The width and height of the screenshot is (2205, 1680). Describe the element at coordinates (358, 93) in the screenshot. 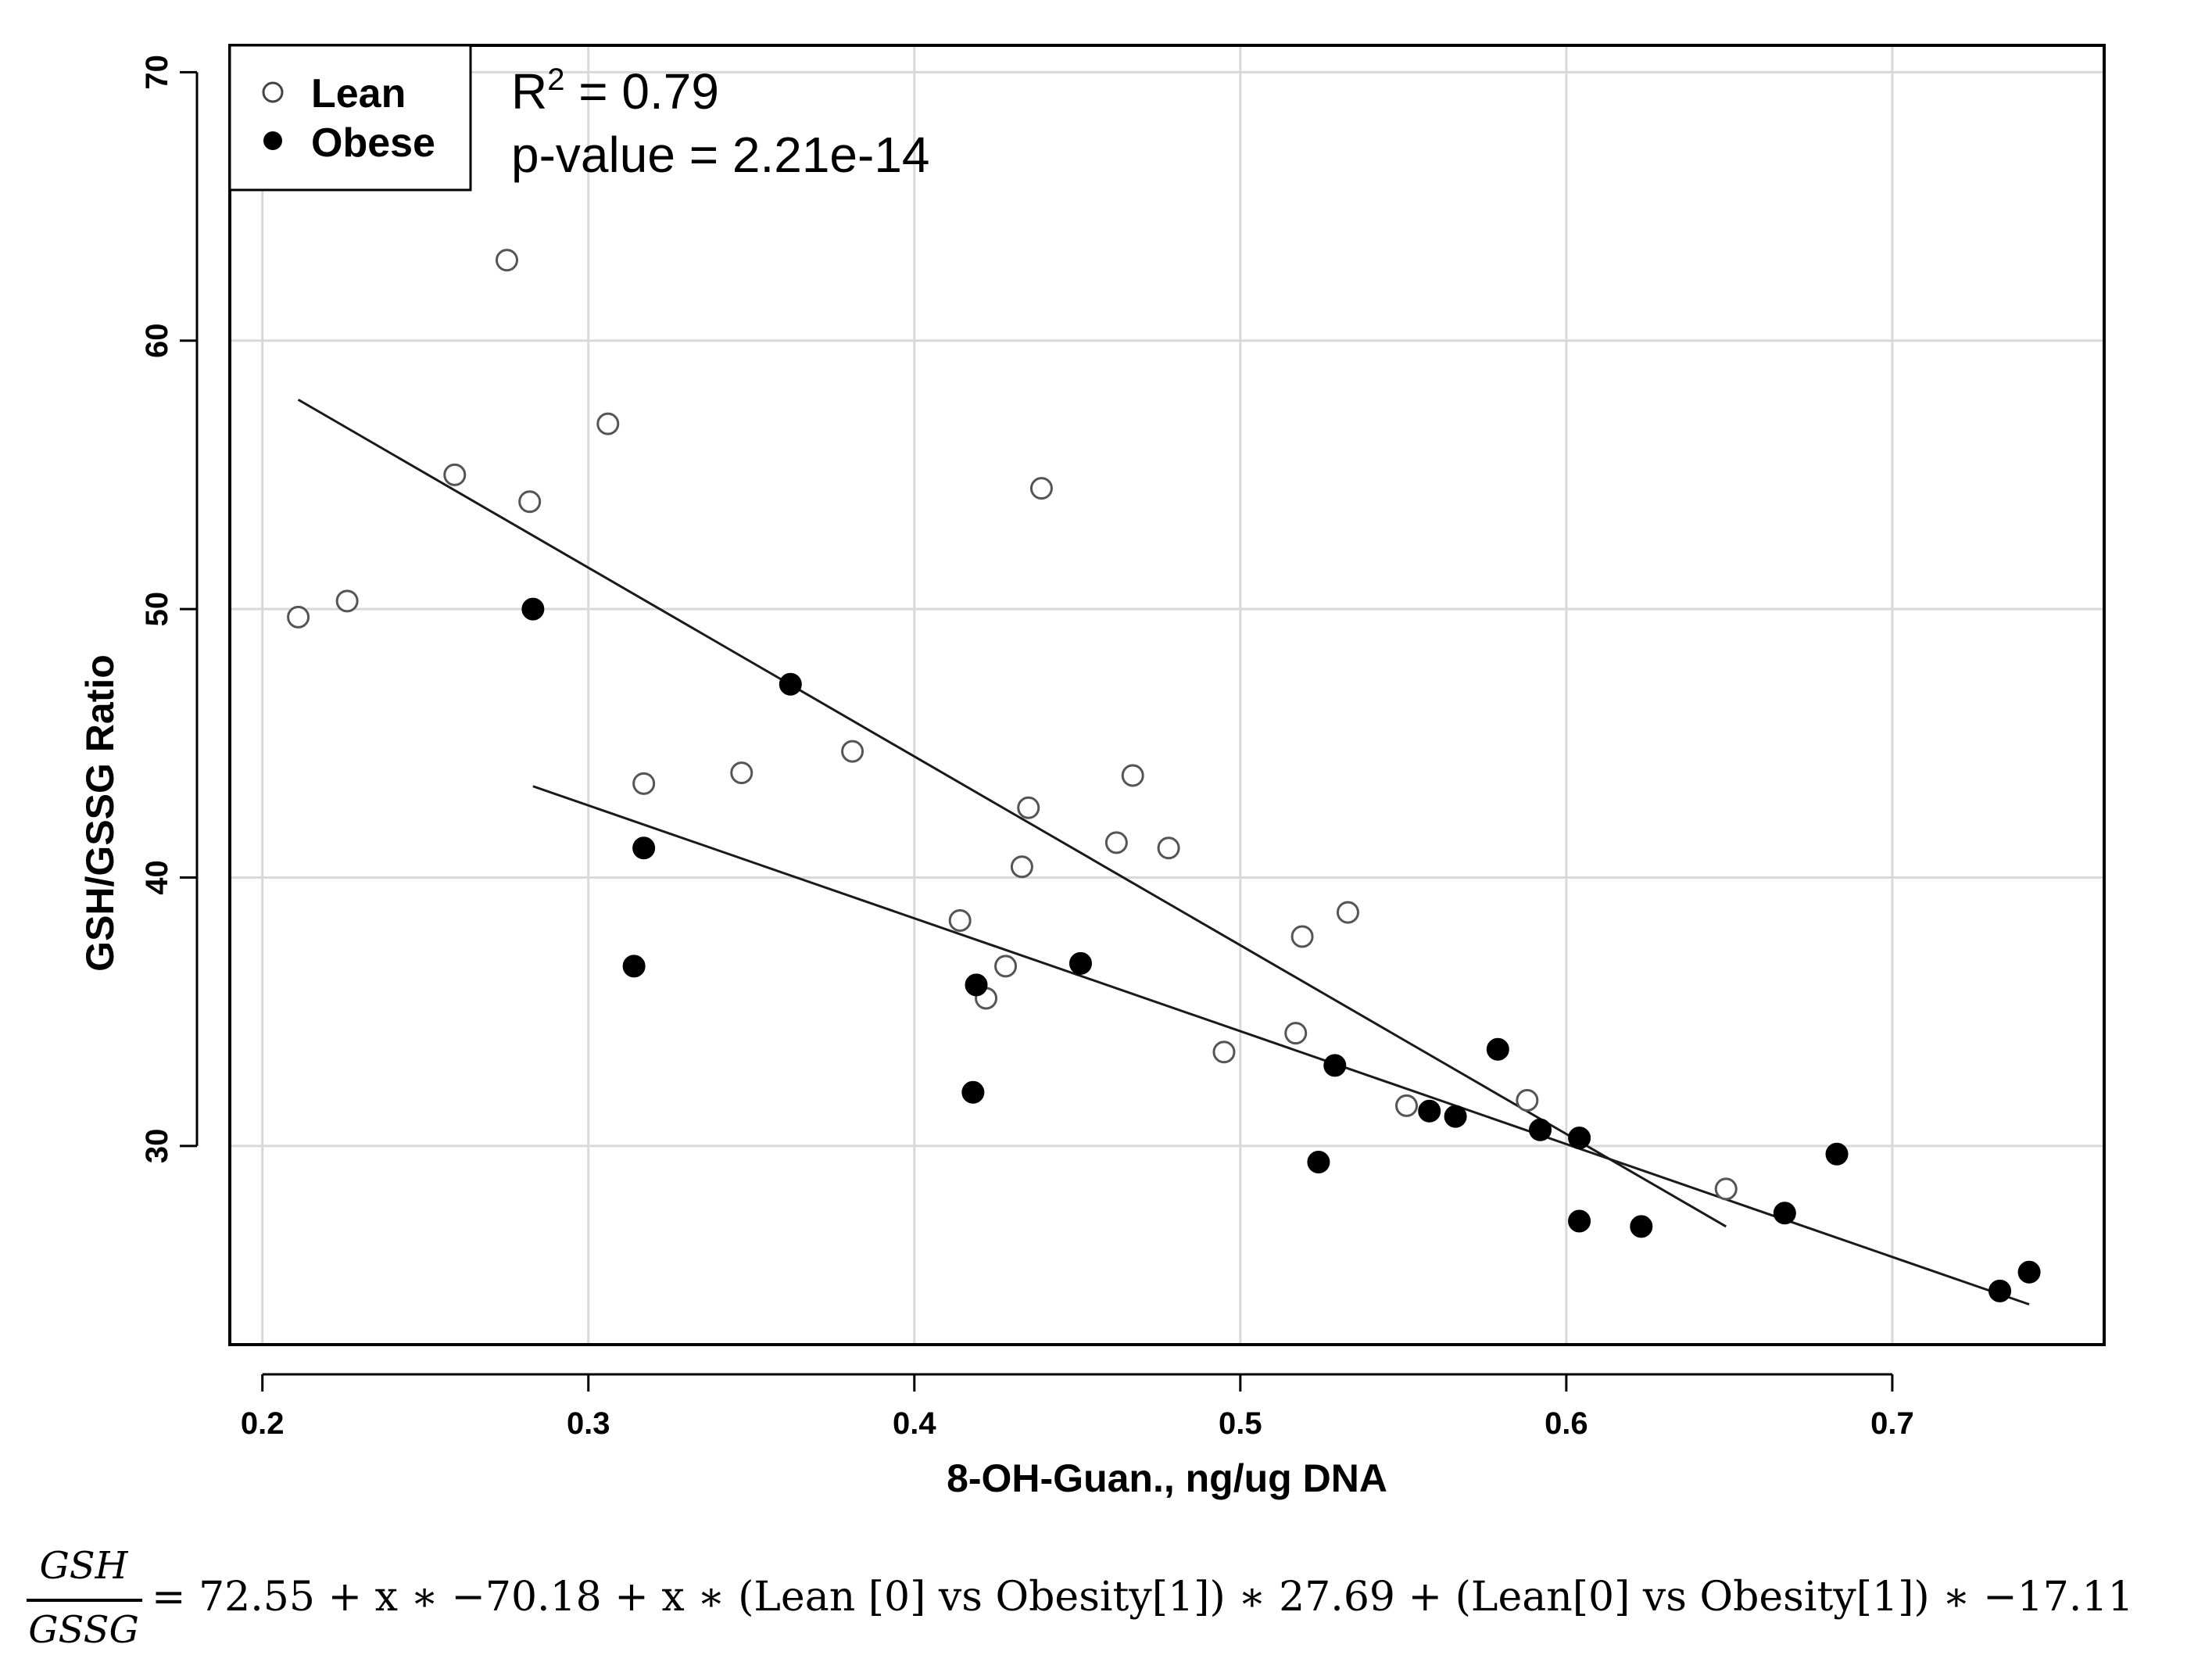

I see `legend-lean-label: Lean` at that location.